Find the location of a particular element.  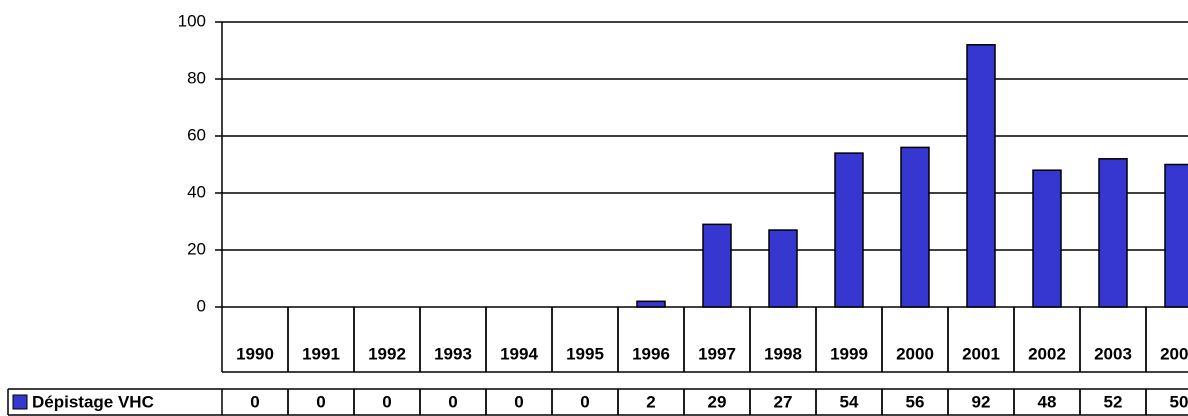

table-value: 54 is located at coordinates (849, 401).